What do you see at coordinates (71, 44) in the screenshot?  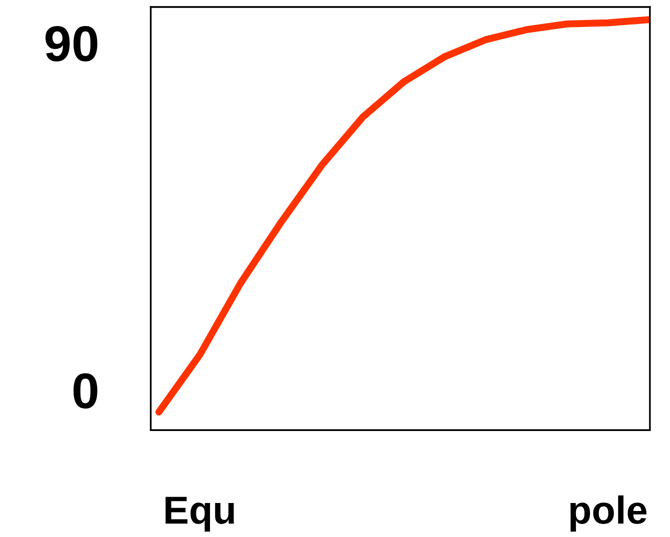 I see `y-tick-label: 90` at bounding box center [71, 44].